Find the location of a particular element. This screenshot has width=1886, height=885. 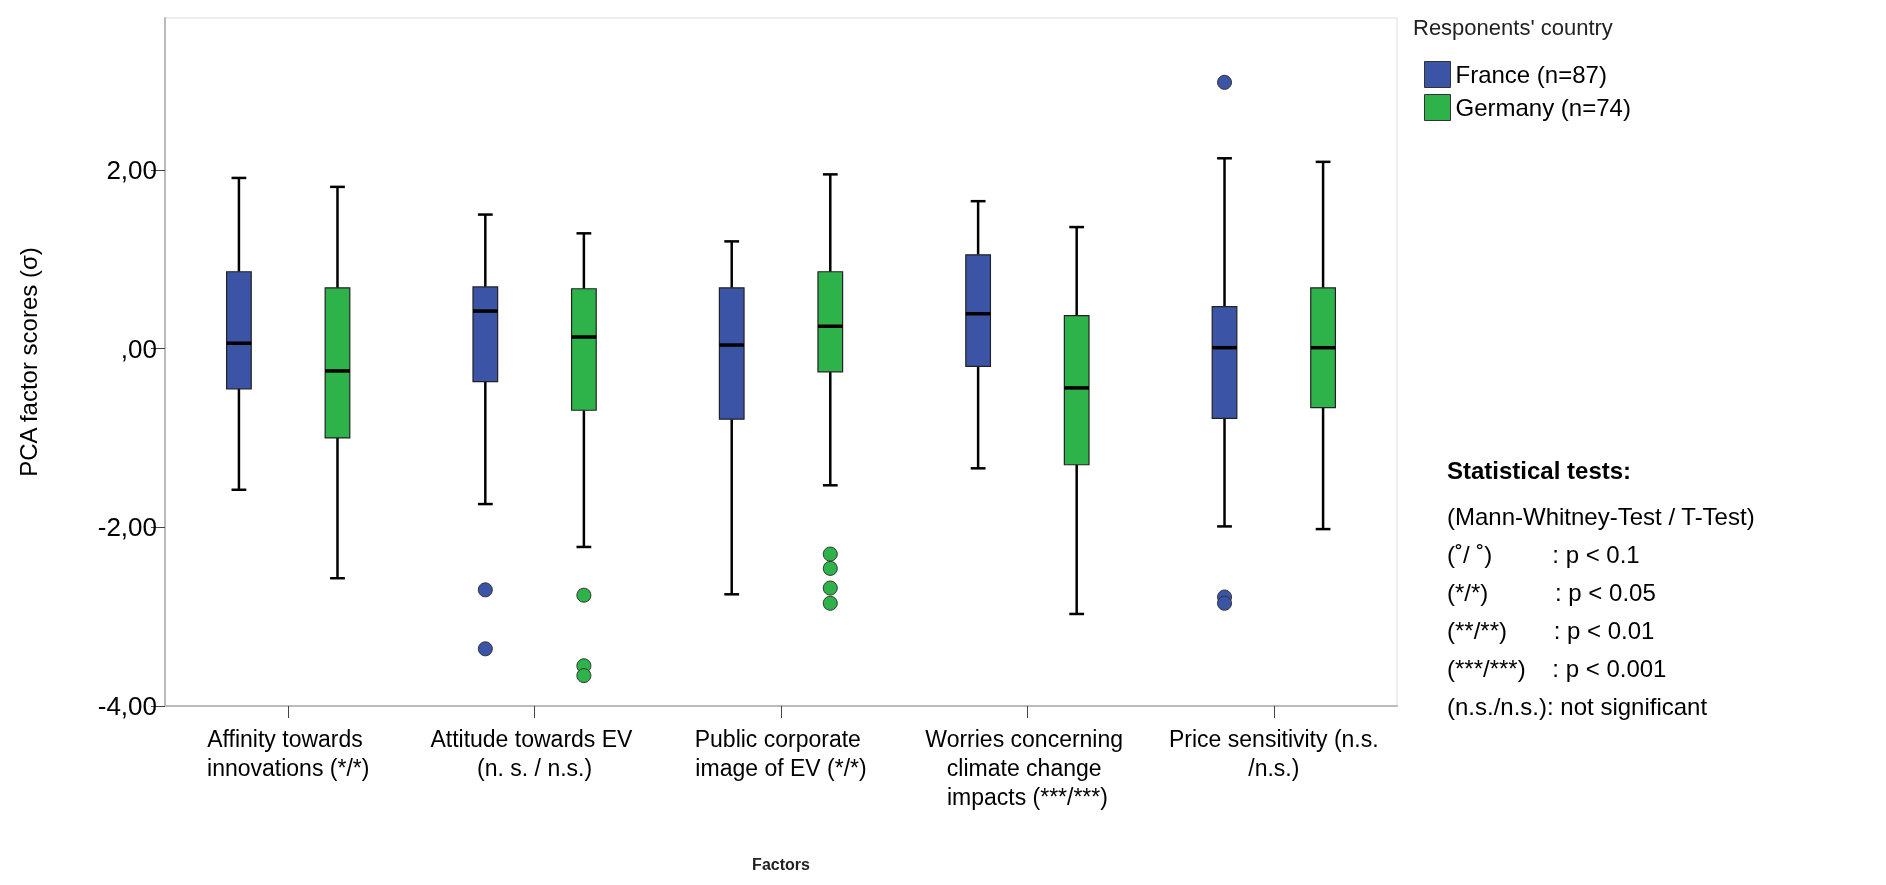

legend-title: Responents' country is located at coordinates (1513, 27).